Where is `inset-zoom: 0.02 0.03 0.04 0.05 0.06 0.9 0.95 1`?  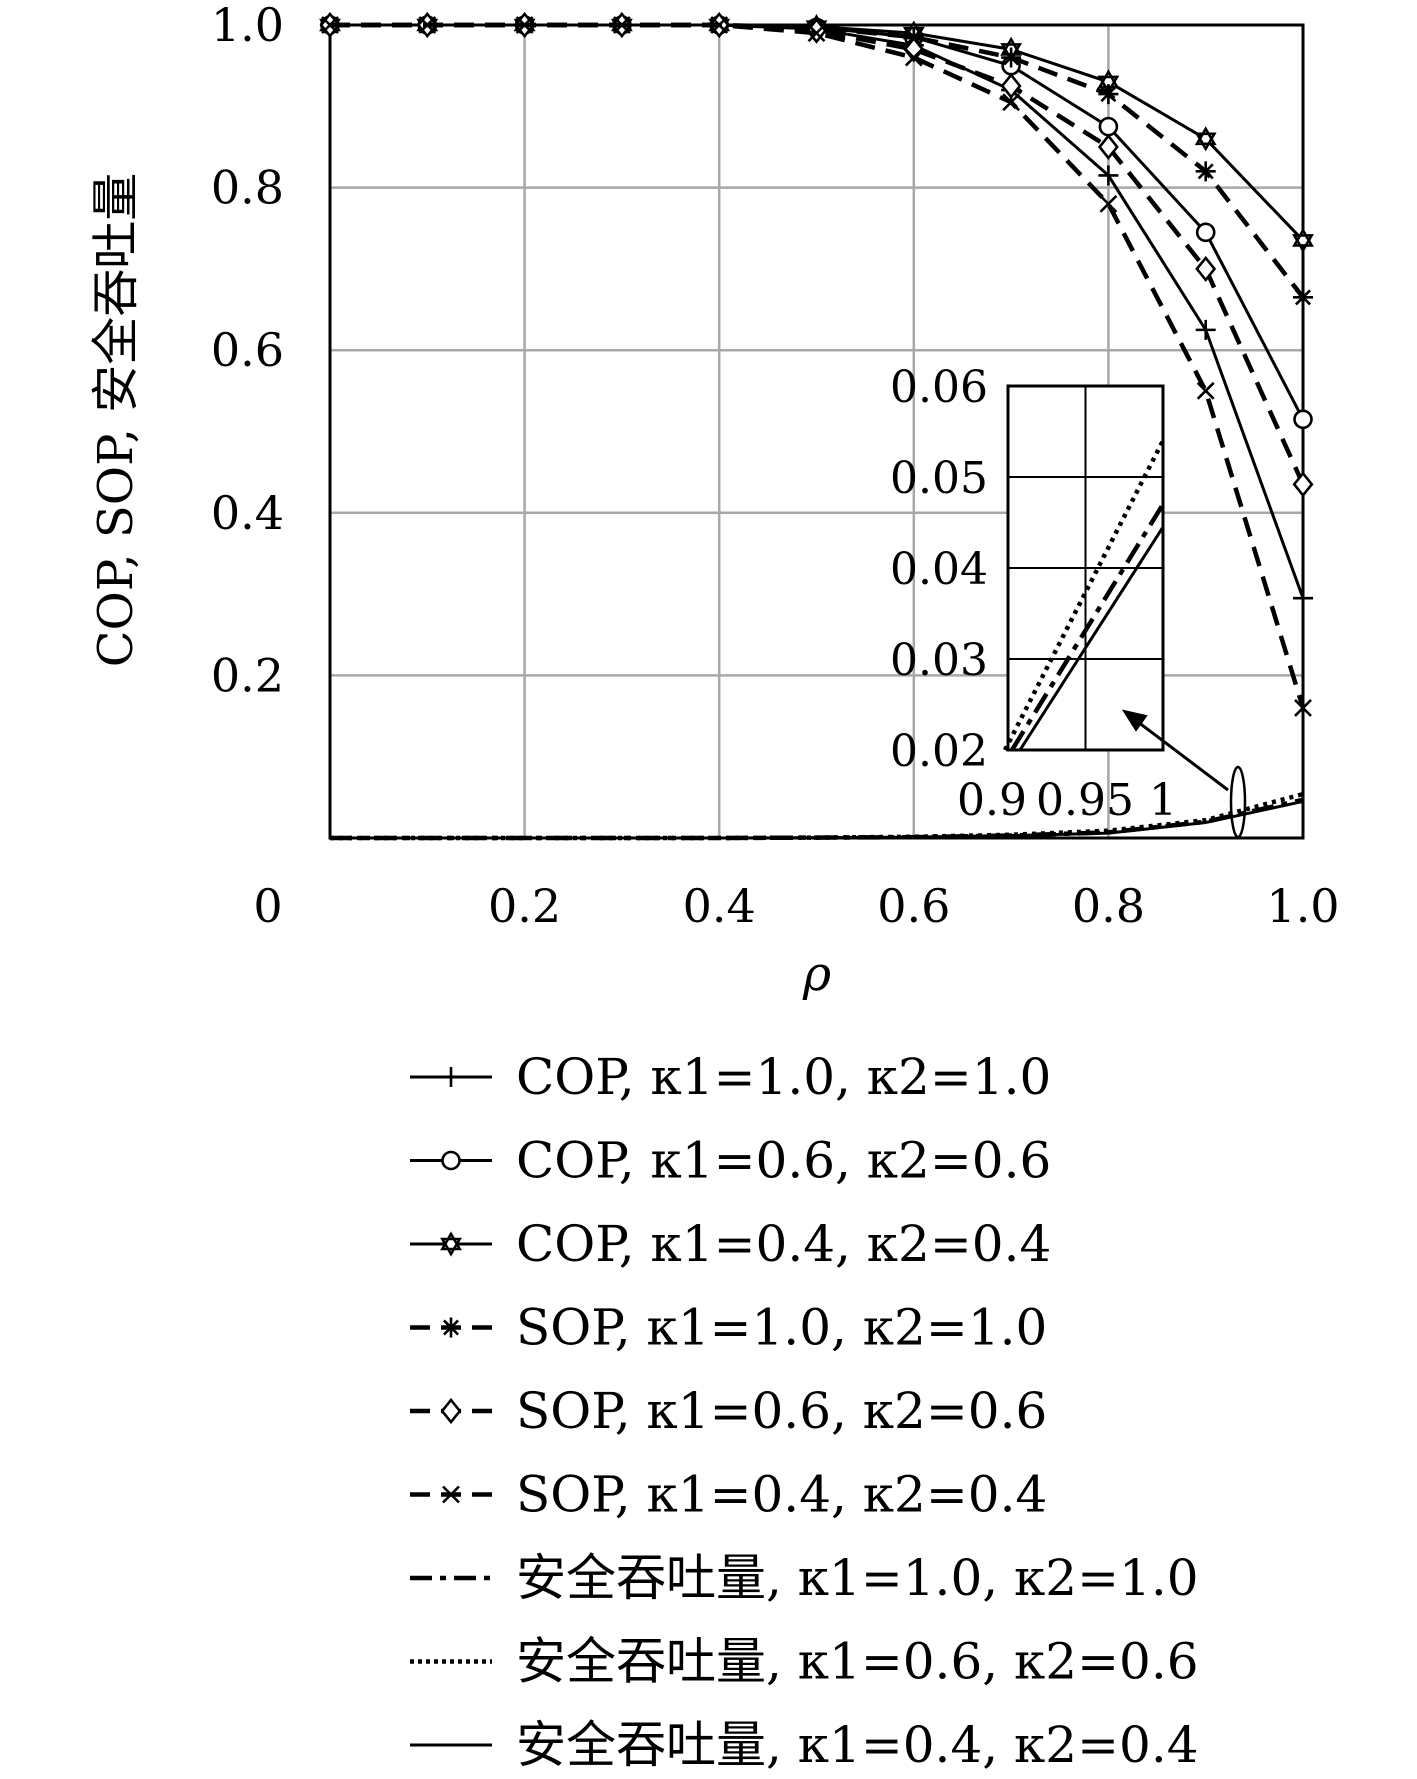
inset-zoom: 0.02 0.03 0.04 0.05 0.06 0.9 0.95 1 is located at coordinates (1059, 594).